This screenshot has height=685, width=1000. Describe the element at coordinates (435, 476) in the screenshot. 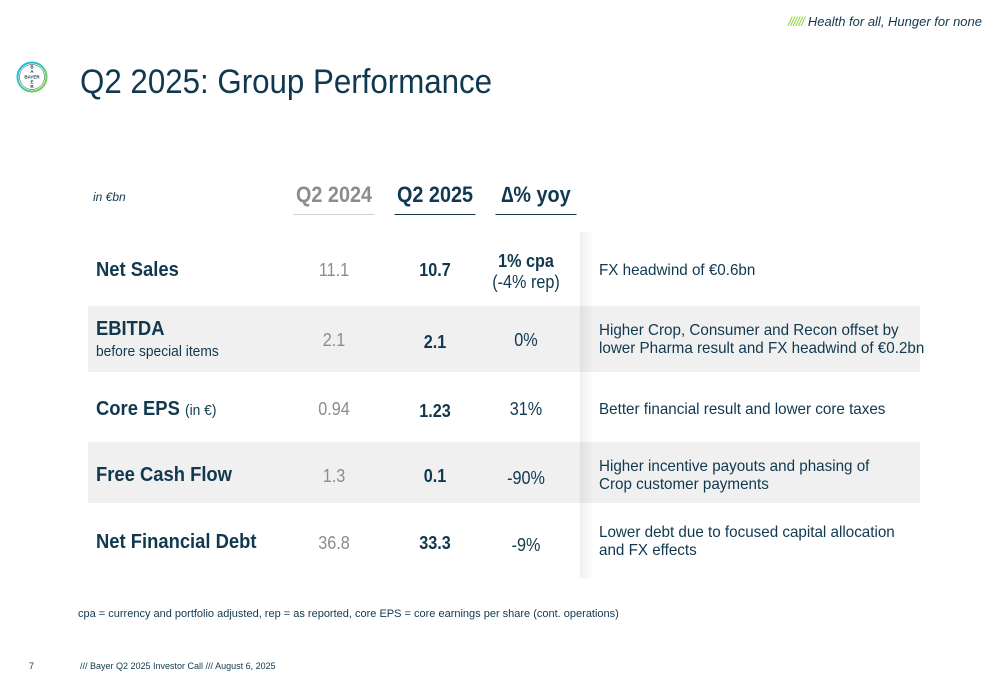

I see `value-current: 0.1` at that location.